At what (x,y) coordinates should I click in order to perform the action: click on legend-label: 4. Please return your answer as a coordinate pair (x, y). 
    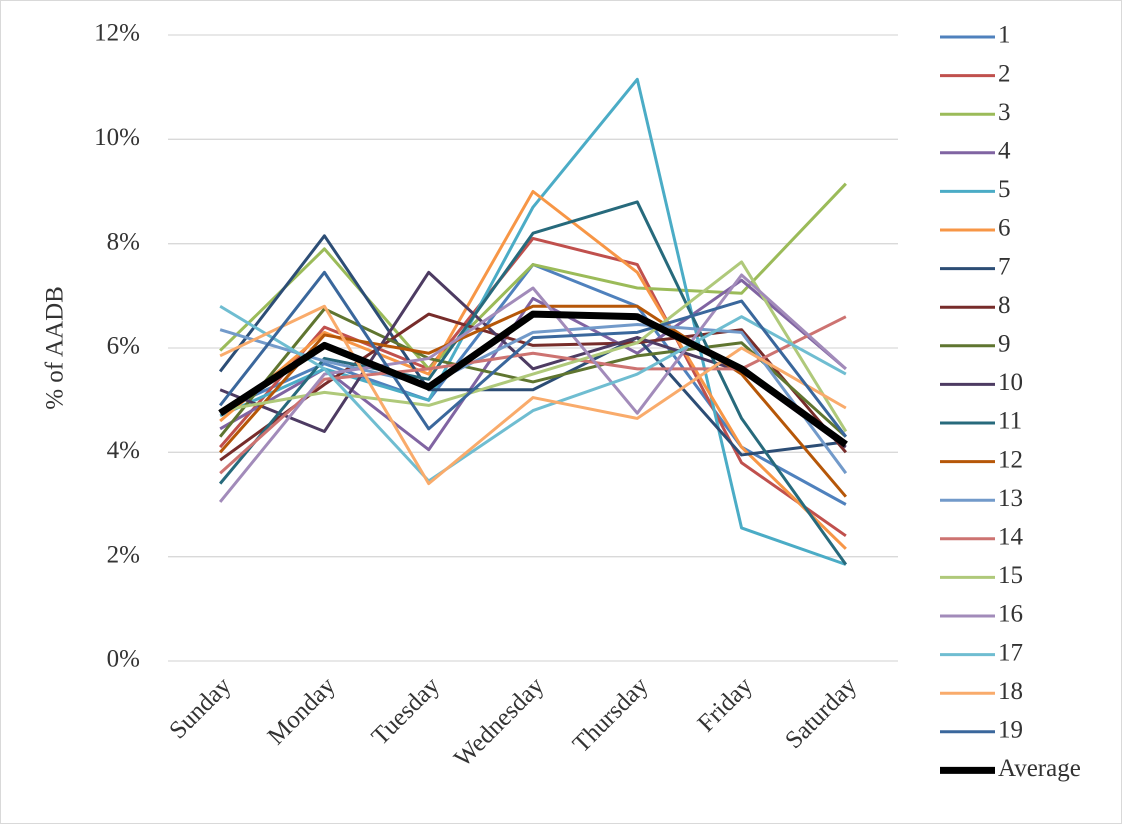
    Looking at the image, I should click on (1004, 151).